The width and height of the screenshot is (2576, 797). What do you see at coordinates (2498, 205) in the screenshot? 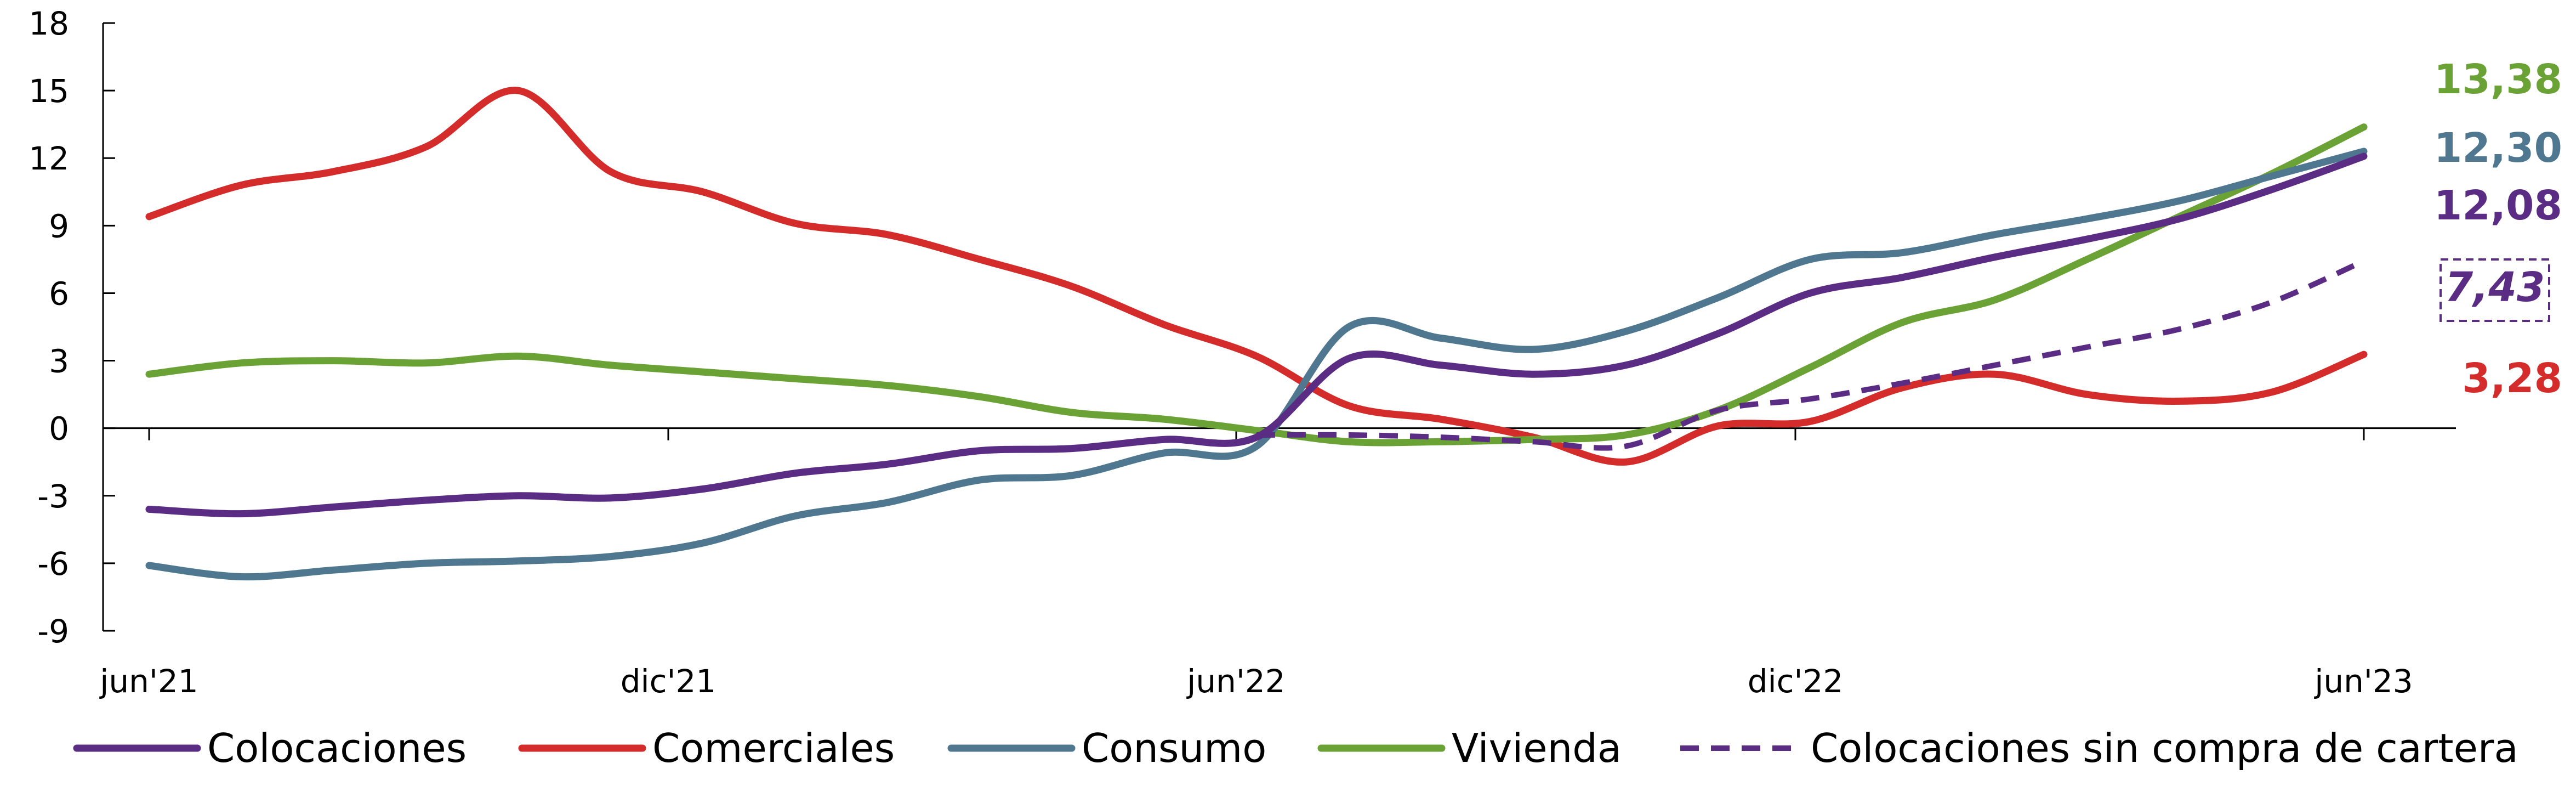
I see `end-label-colocaciones: 12,08` at bounding box center [2498, 205].